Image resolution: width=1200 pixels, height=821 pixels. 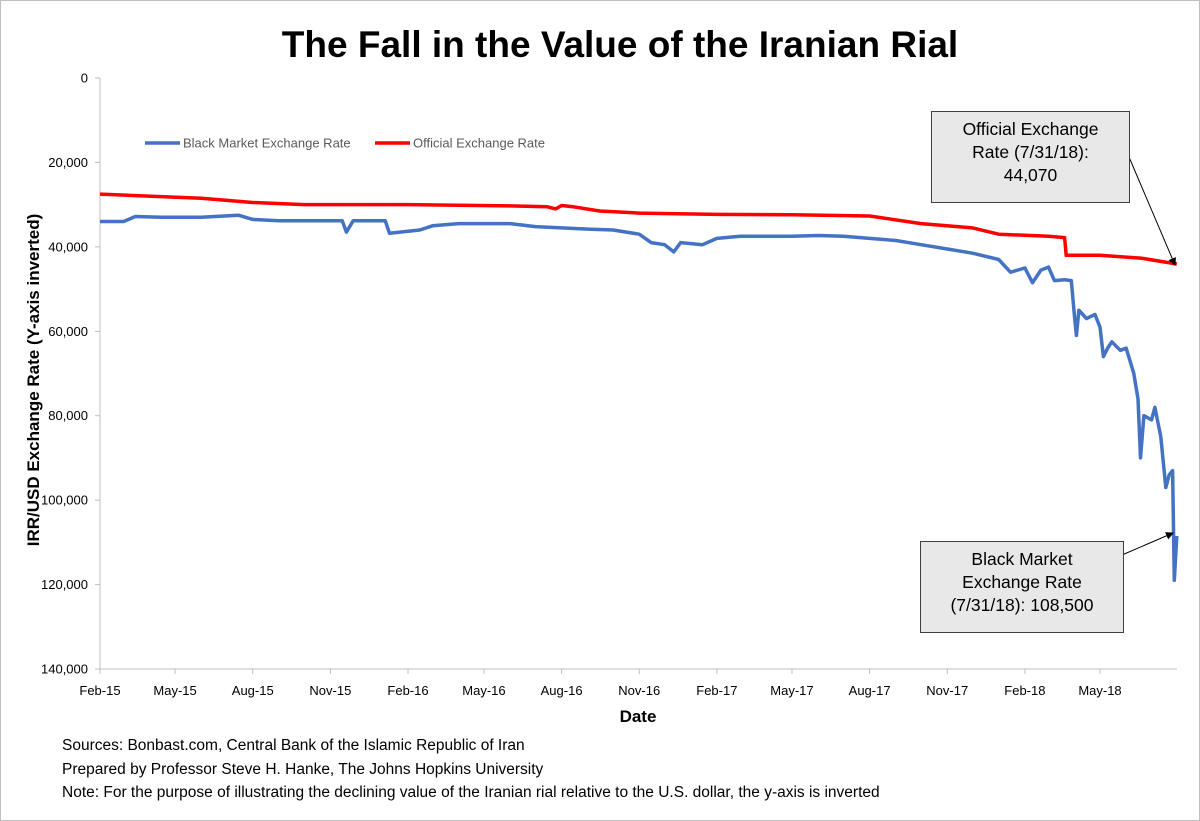 What do you see at coordinates (174, 690) in the screenshot?
I see `x-tick-label: May-15` at bounding box center [174, 690].